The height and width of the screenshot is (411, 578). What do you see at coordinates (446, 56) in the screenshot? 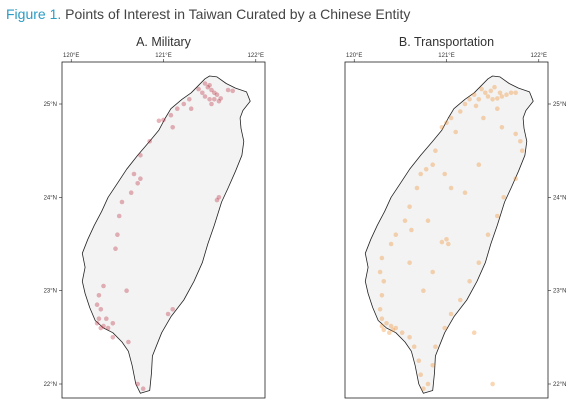
I see `x-tick-label: 121°E` at bounding box center [446, 56].